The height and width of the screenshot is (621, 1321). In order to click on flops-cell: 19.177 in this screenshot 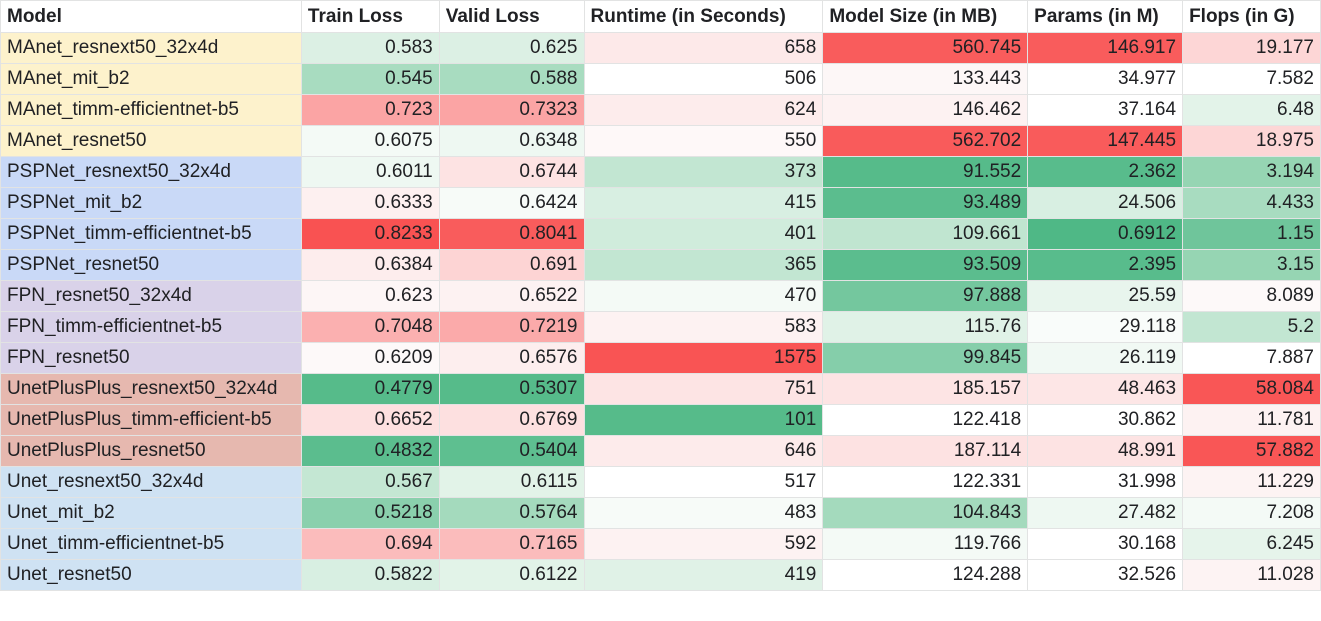, I will do `click(1251, 48)`.